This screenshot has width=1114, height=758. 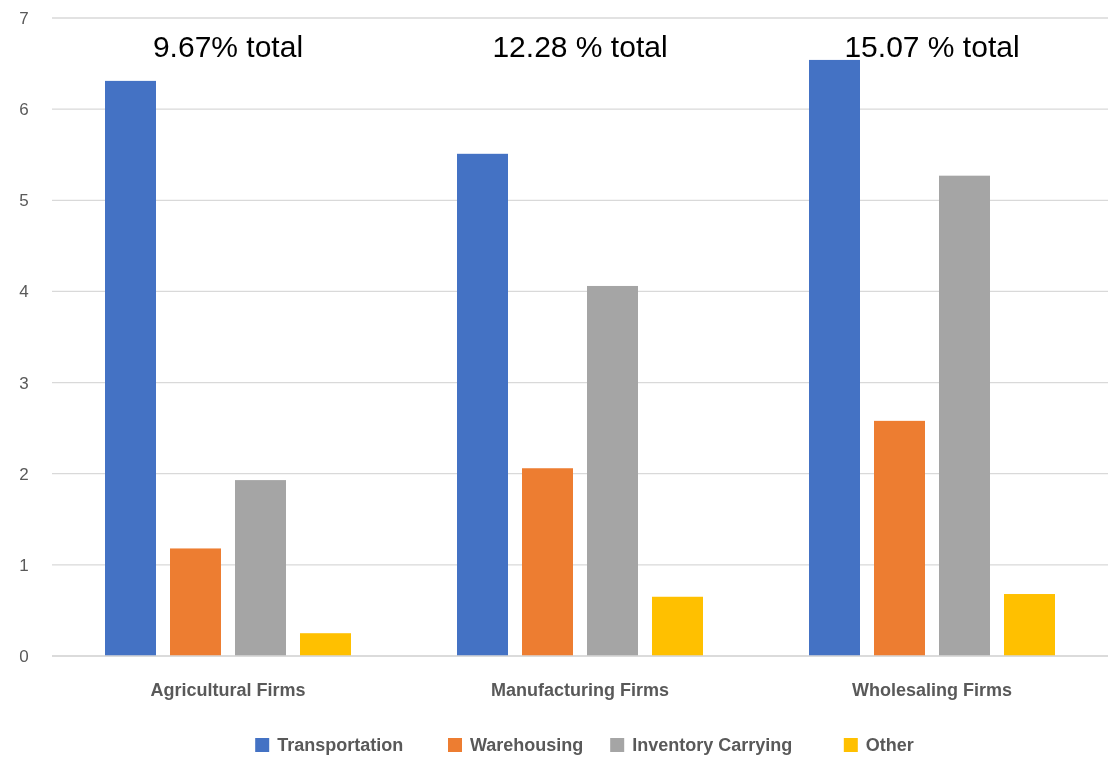 I want to click on y-tick-label: 2, so click(x=24, y=474).